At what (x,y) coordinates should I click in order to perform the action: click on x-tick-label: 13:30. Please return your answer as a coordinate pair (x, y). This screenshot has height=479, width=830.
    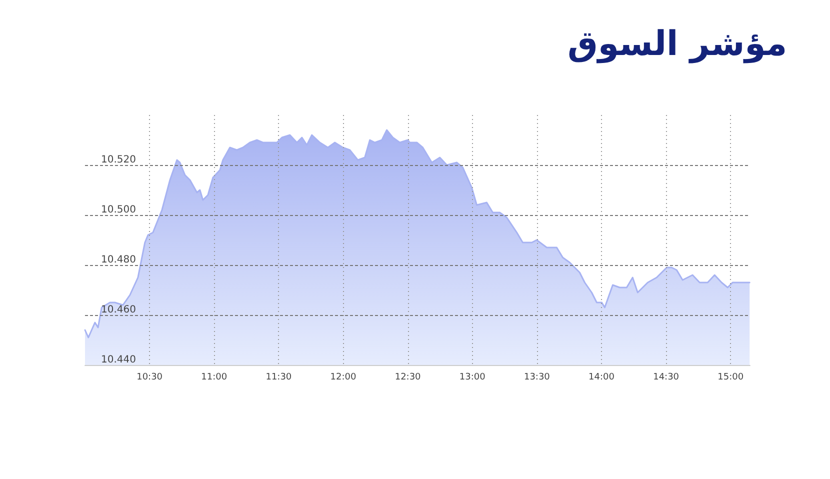
    Looking at the image, I should click on (537, 377).